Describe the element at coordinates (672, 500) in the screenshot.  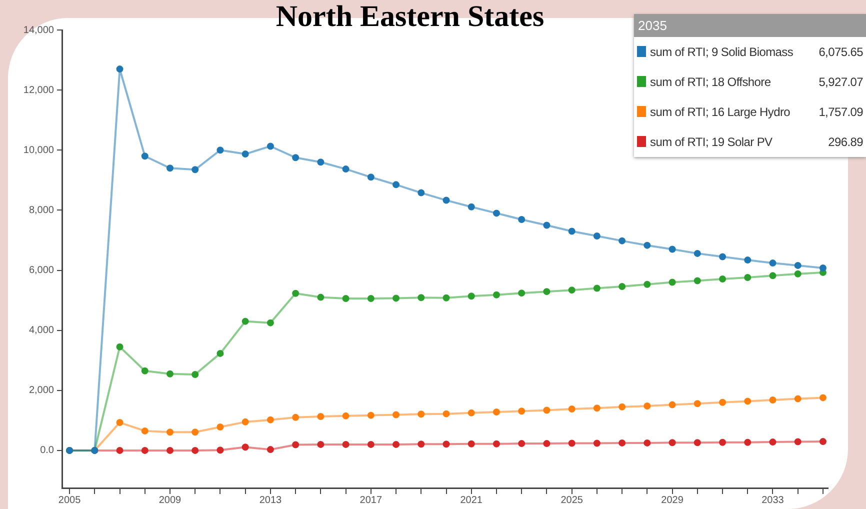
I see `x-tick-label: 2029` at that location.